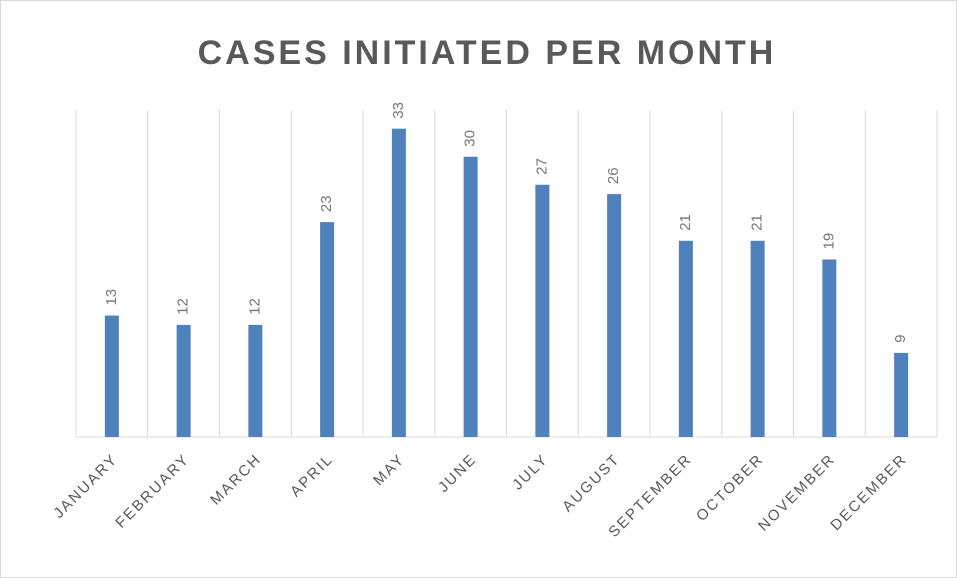 The width and height of the screenshot is (957, 578). What do you see at coordinates (541, 166) in the screenshot?
I see `data-label: 27` at bounding box center [541, 166].